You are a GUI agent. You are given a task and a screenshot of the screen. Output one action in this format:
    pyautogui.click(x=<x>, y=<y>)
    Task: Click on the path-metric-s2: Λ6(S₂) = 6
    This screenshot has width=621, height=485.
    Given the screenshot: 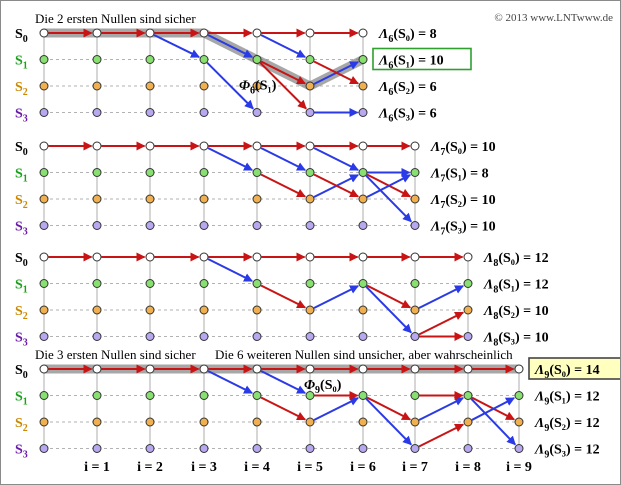 What is the action you would take?
    pyautogui.click(x=407, y=89)
    